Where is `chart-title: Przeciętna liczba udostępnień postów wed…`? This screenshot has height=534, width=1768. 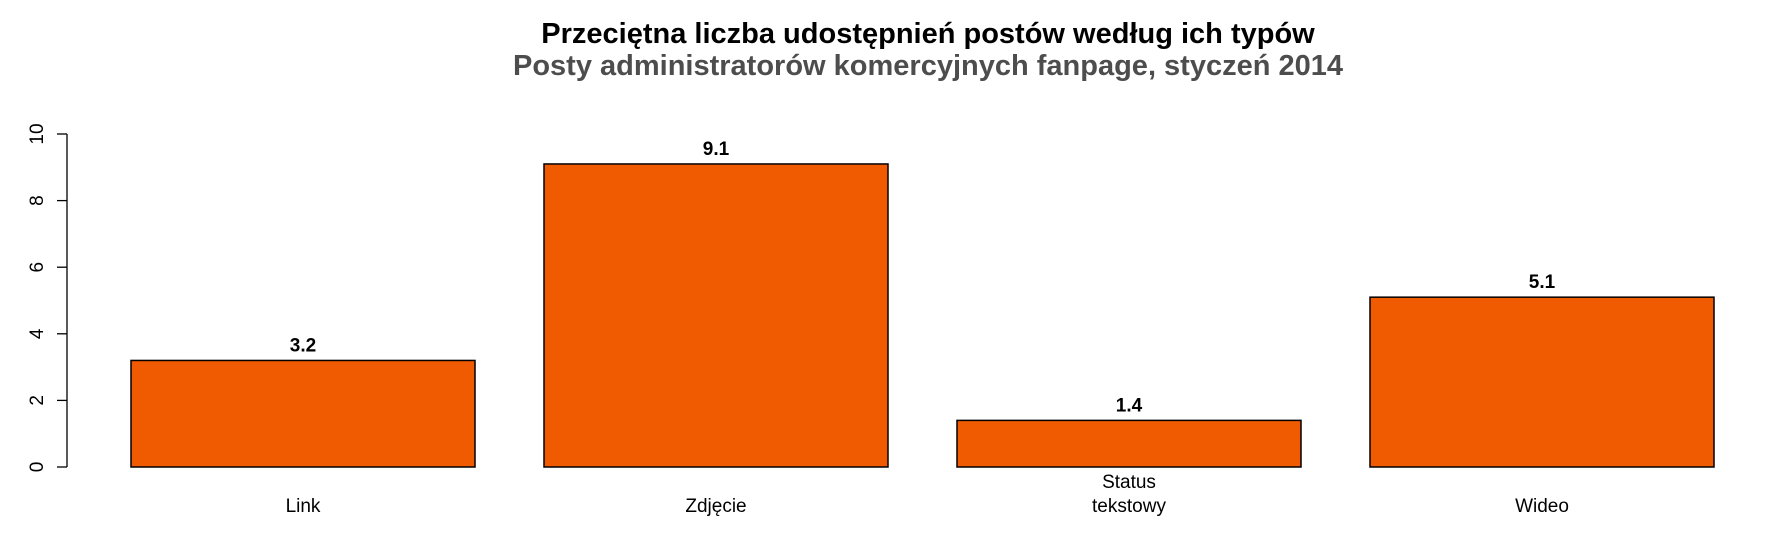
chart-title: Przeciętna liczba udostępnień postów wed… is located at coordinates (928, 34).